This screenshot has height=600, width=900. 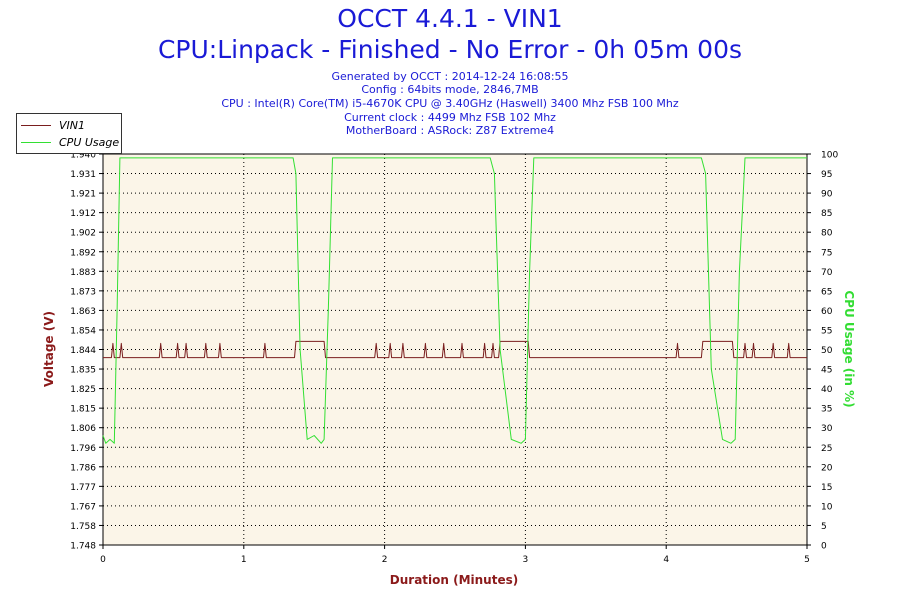 What do you see at coordinates (826, 214) in the screenshot?
I see `right-tick-label: 85` at bounding box center [826, 214].